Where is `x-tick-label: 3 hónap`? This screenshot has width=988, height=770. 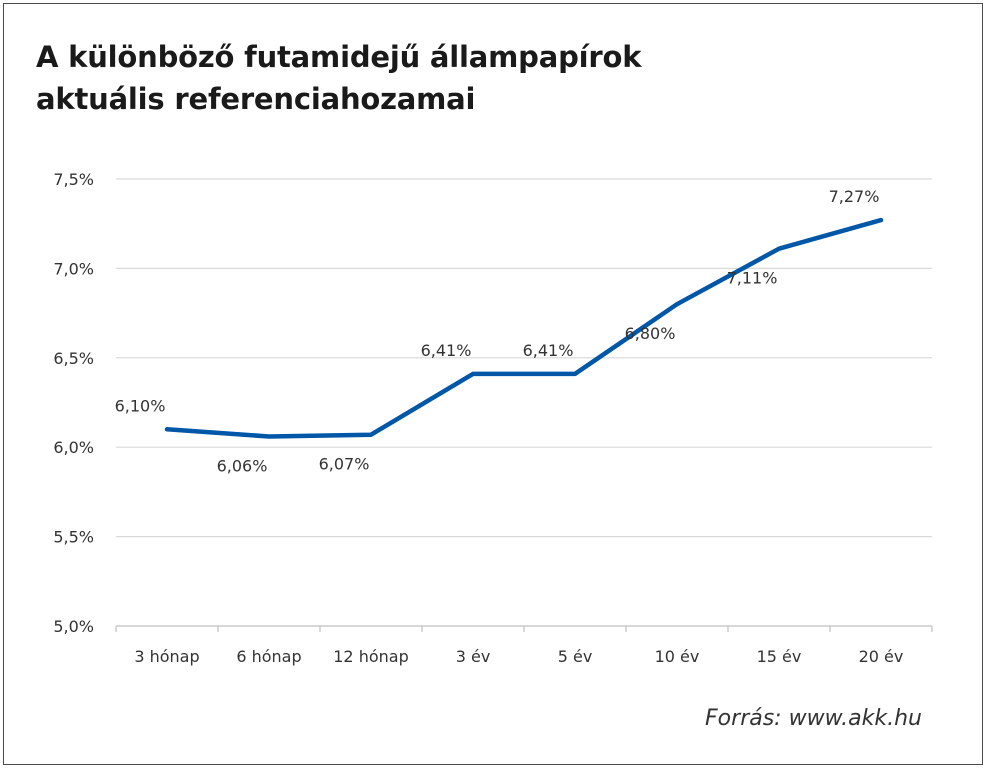 x-tick-label: 3 hónap is located at coordinates (166, 656).